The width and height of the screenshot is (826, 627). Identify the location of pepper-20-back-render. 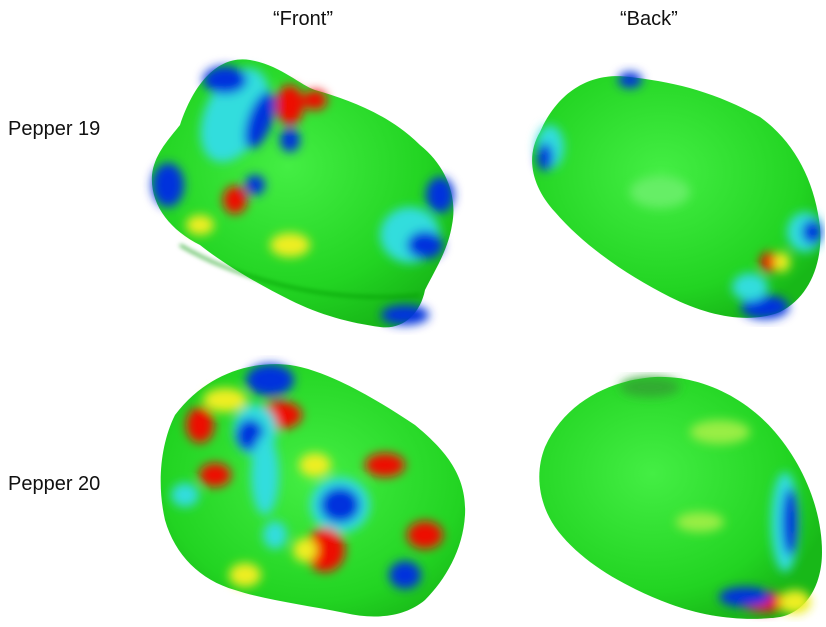
(677, 497).